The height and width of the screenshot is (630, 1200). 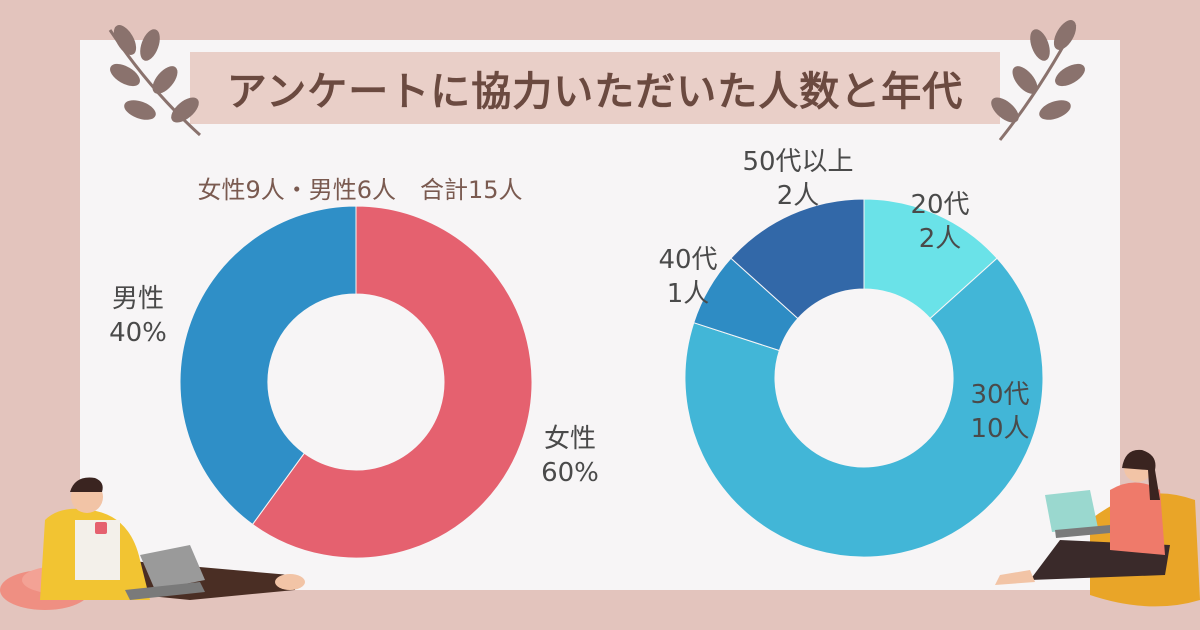 I want to click on donut-slice-男性, so click(x=268, y=365).